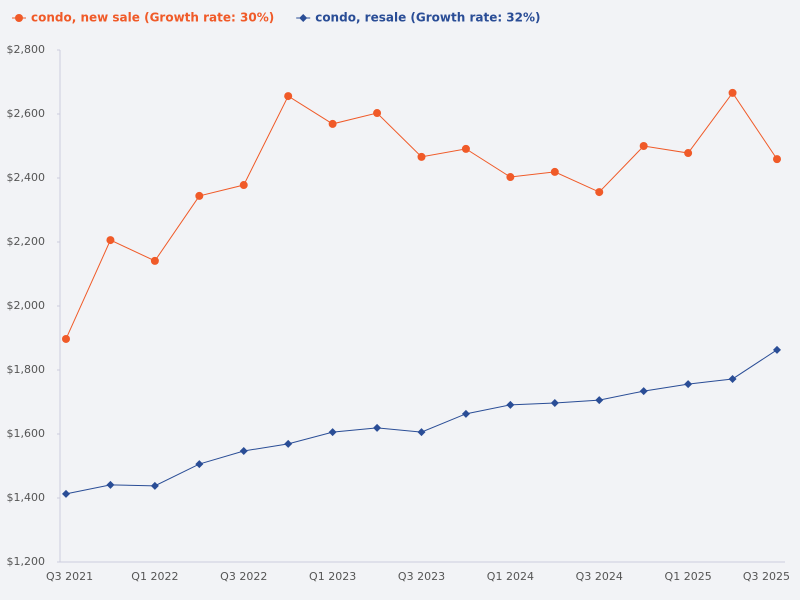 This screenshot has height=600, width=800. Describe the element at coordinates (26, 561) in the screenshot. I see `y-tick-label: $1,200` at that location.